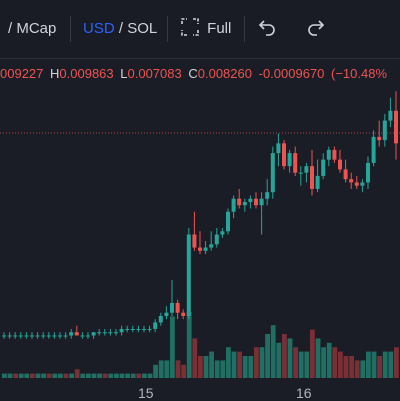 The image size is (400, 401). I want to click on currency-toggle: USD / SOL, so click(120, 28).